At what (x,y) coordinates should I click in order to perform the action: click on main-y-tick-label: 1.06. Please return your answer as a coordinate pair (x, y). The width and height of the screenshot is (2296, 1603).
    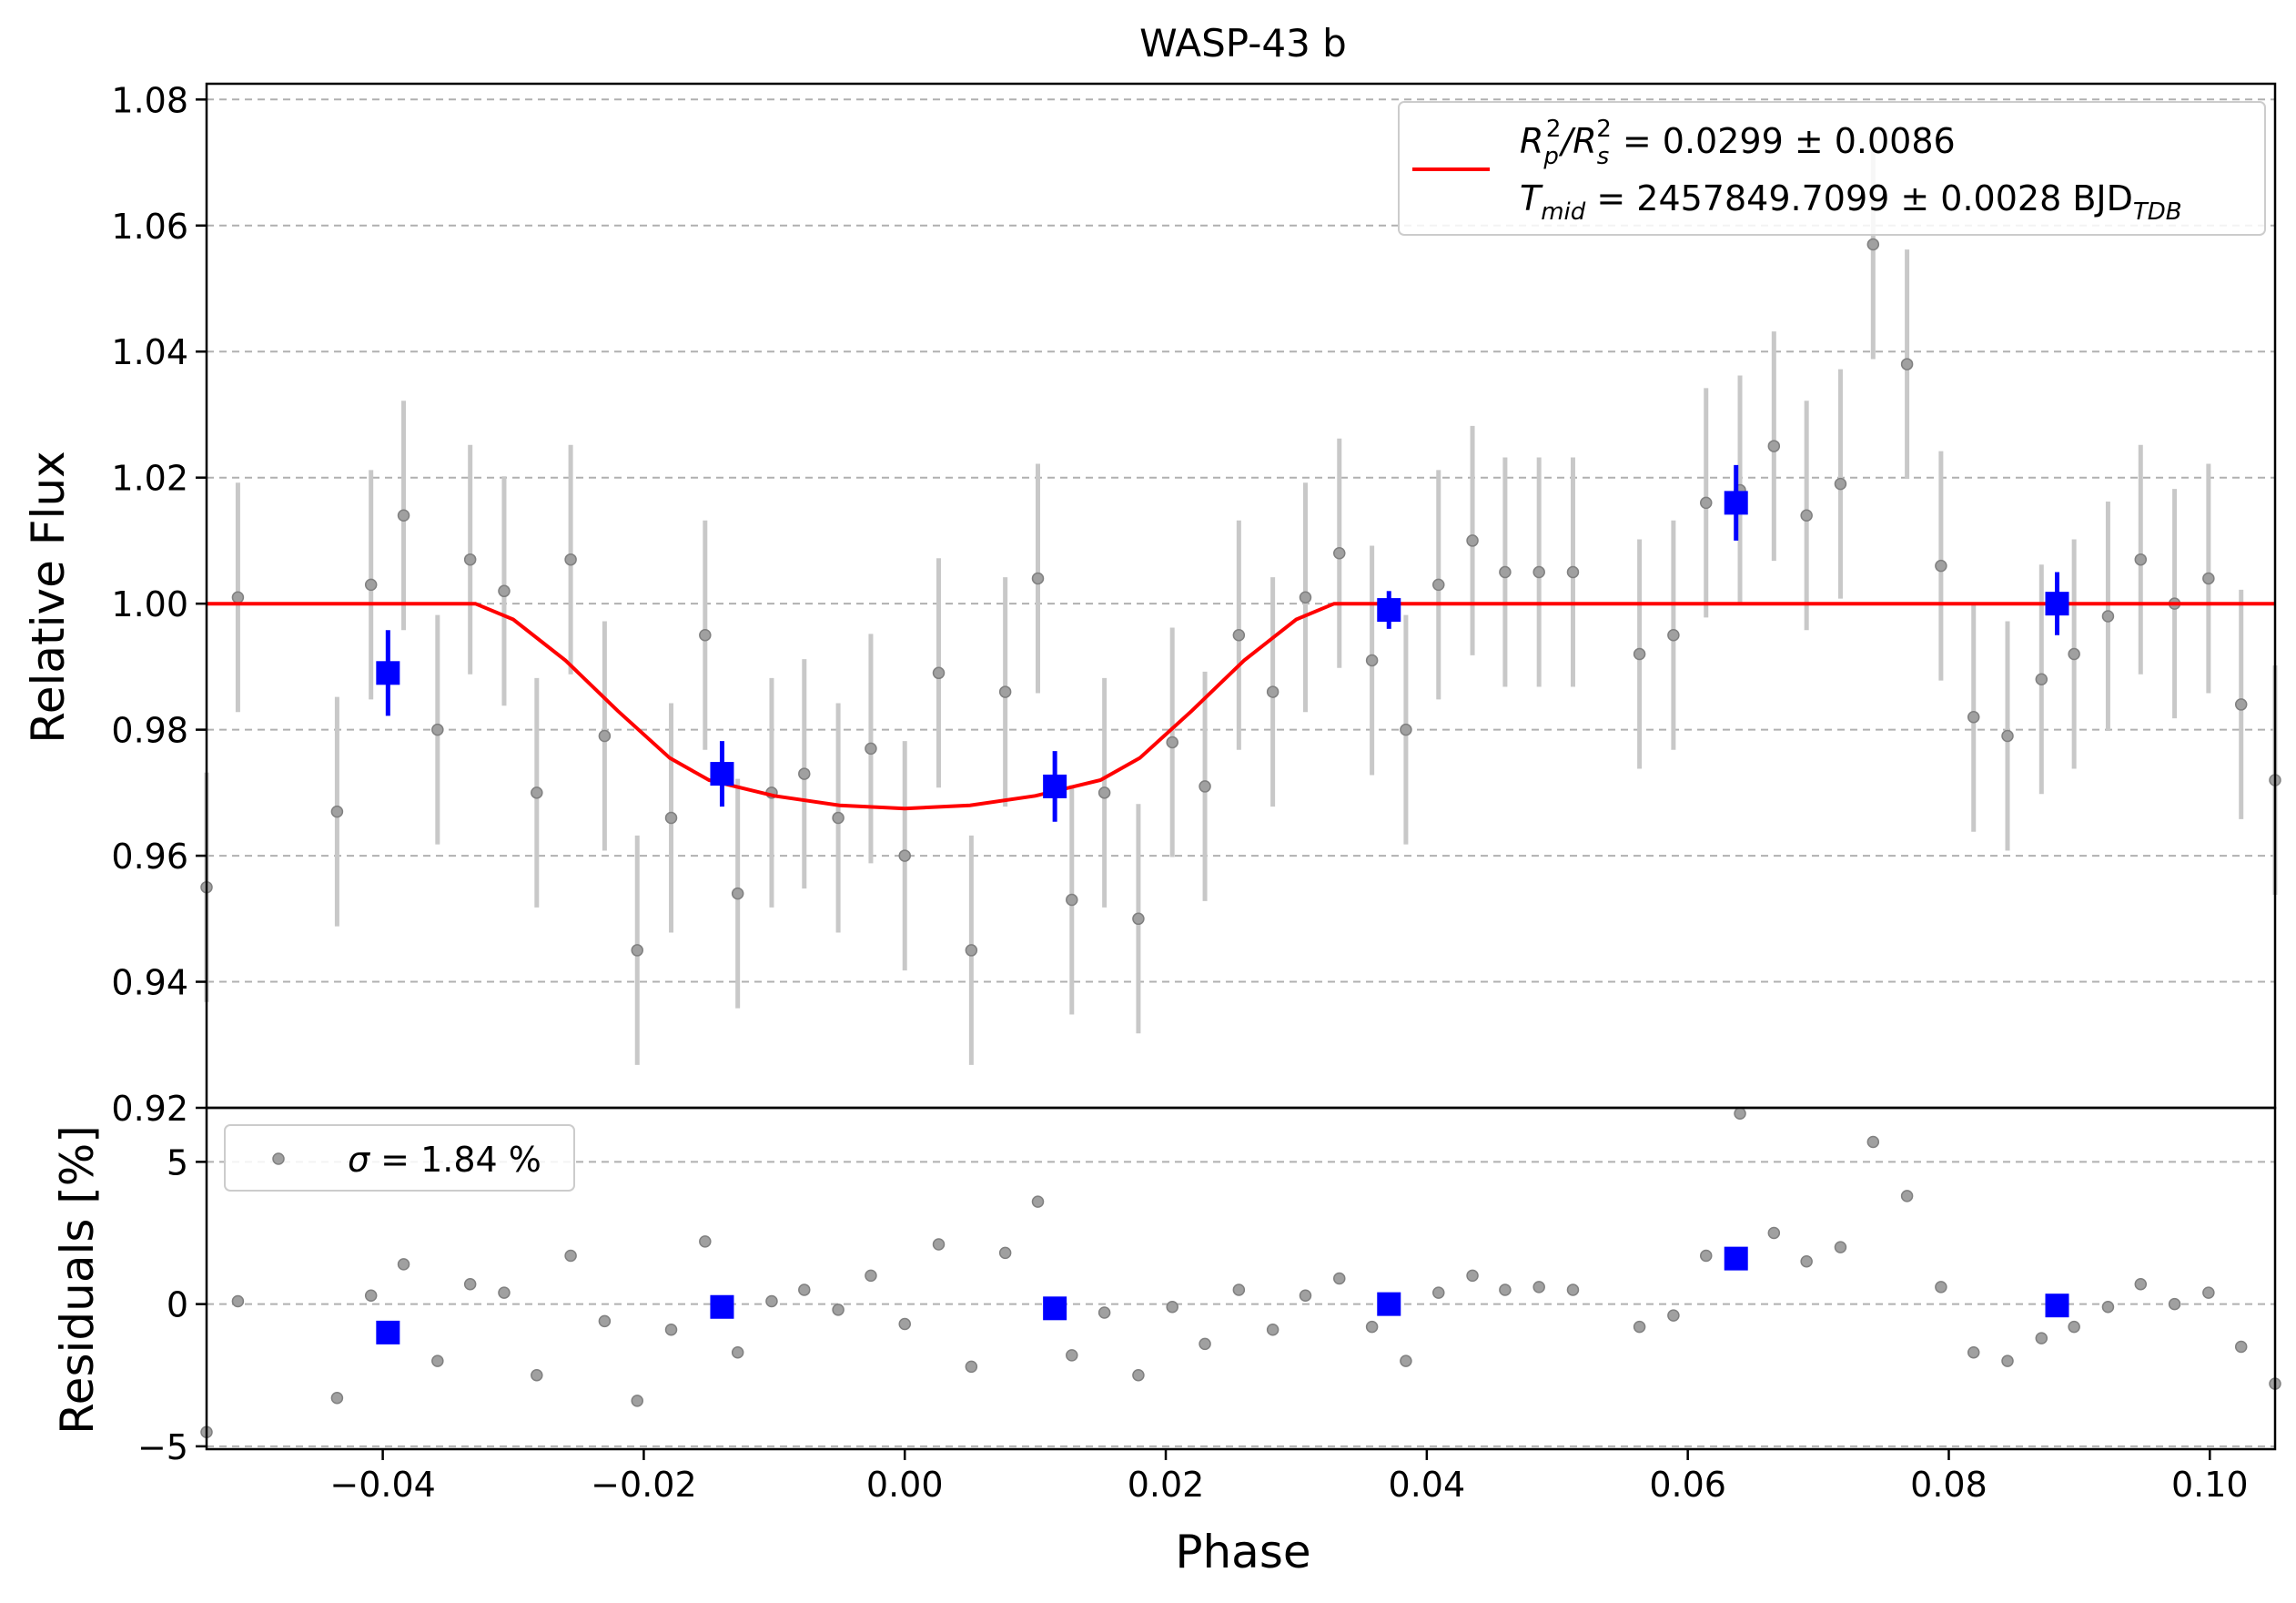
    Looking at the image, I should click on (149, 227).